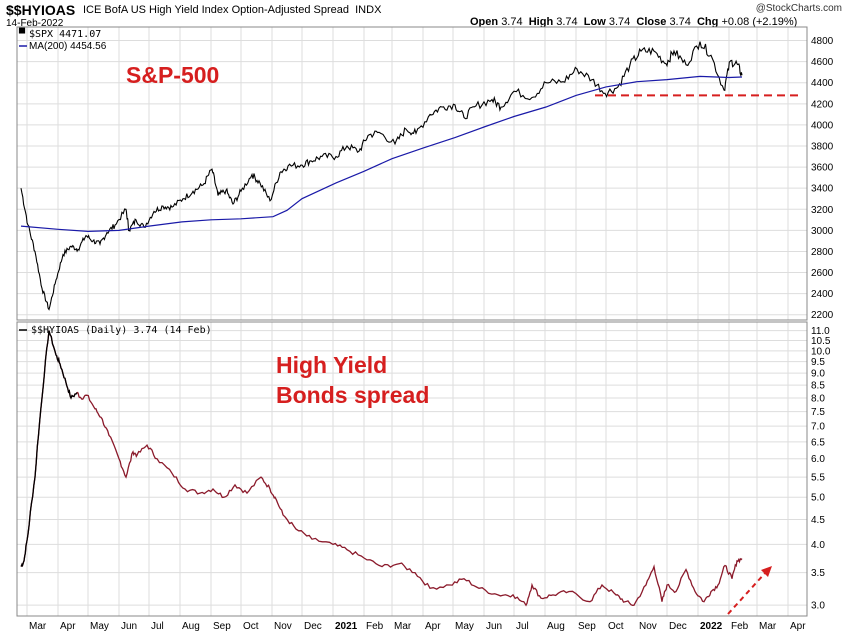 Image resolution: width=850 pixels, height=633 pixels. Describe the element at coordinates (822, 252) in the screenshot. I see `spx-y-tick-label: 2800` at that location.